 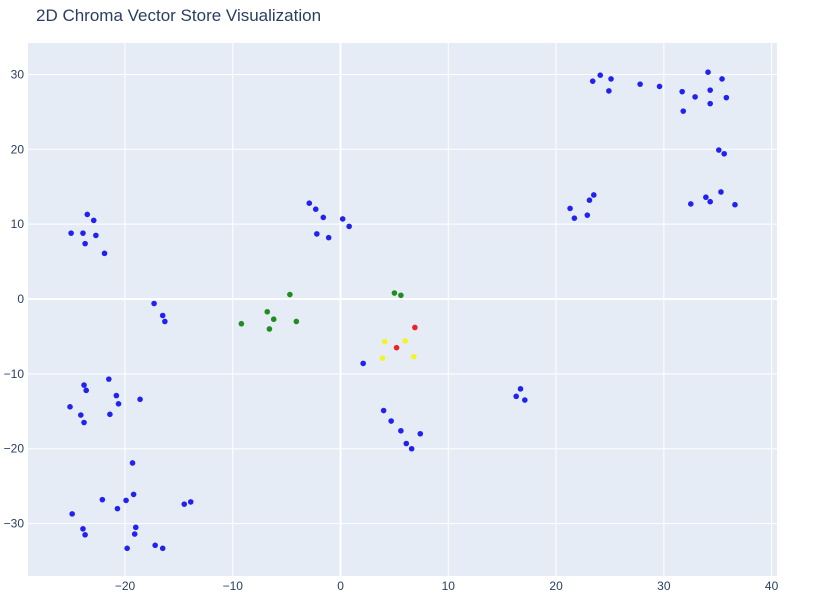 I want to click on x-tick-label: 40, so click(x=772, y=586).